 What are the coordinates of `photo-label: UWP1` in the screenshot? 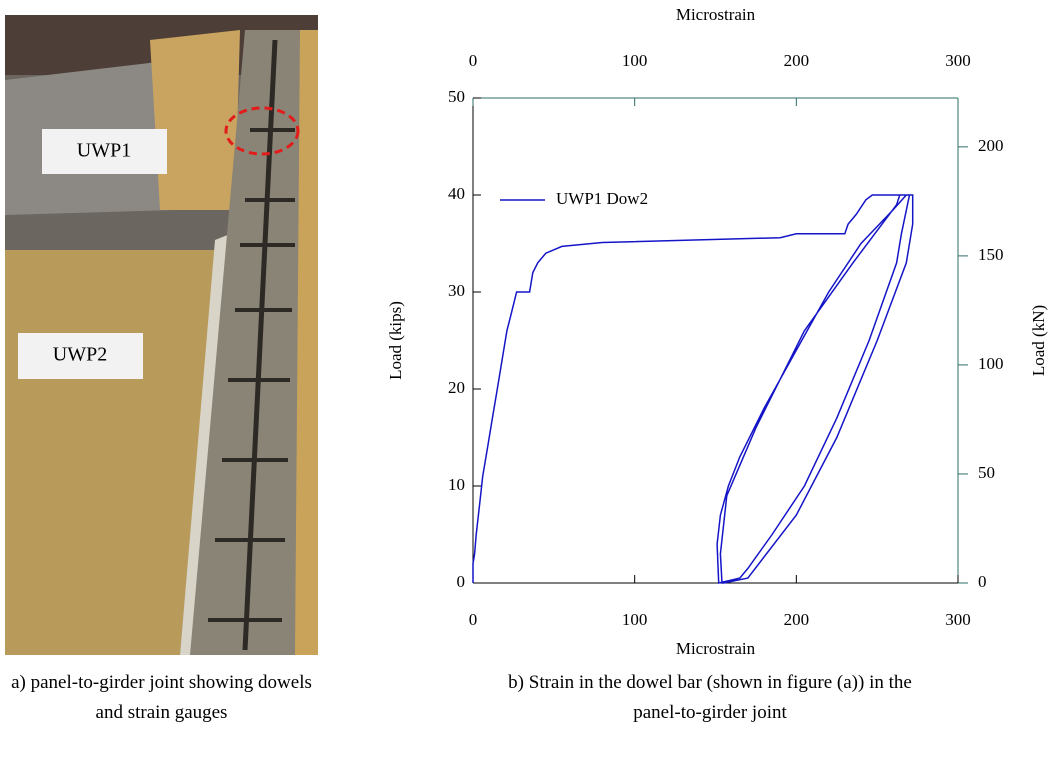 It's located at (104, 151).